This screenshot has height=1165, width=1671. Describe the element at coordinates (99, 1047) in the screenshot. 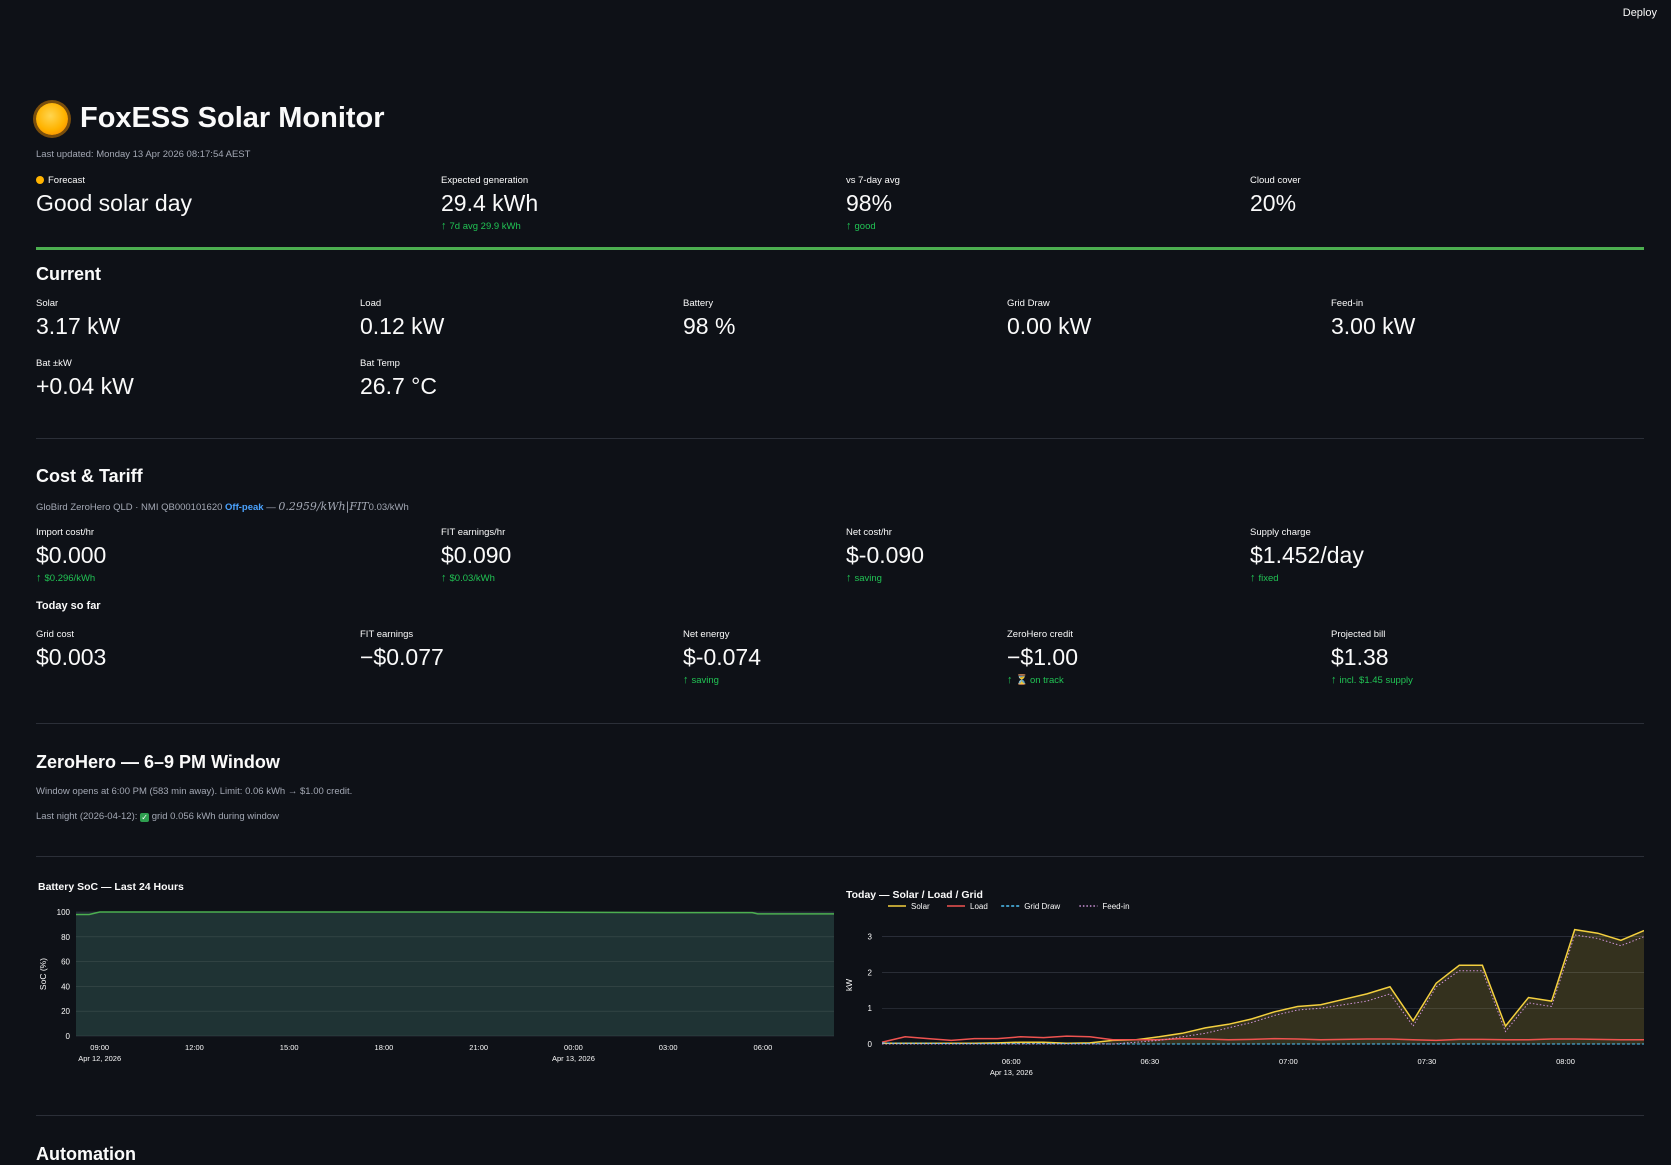

I see `x-tick-label: 09:00` at that location.